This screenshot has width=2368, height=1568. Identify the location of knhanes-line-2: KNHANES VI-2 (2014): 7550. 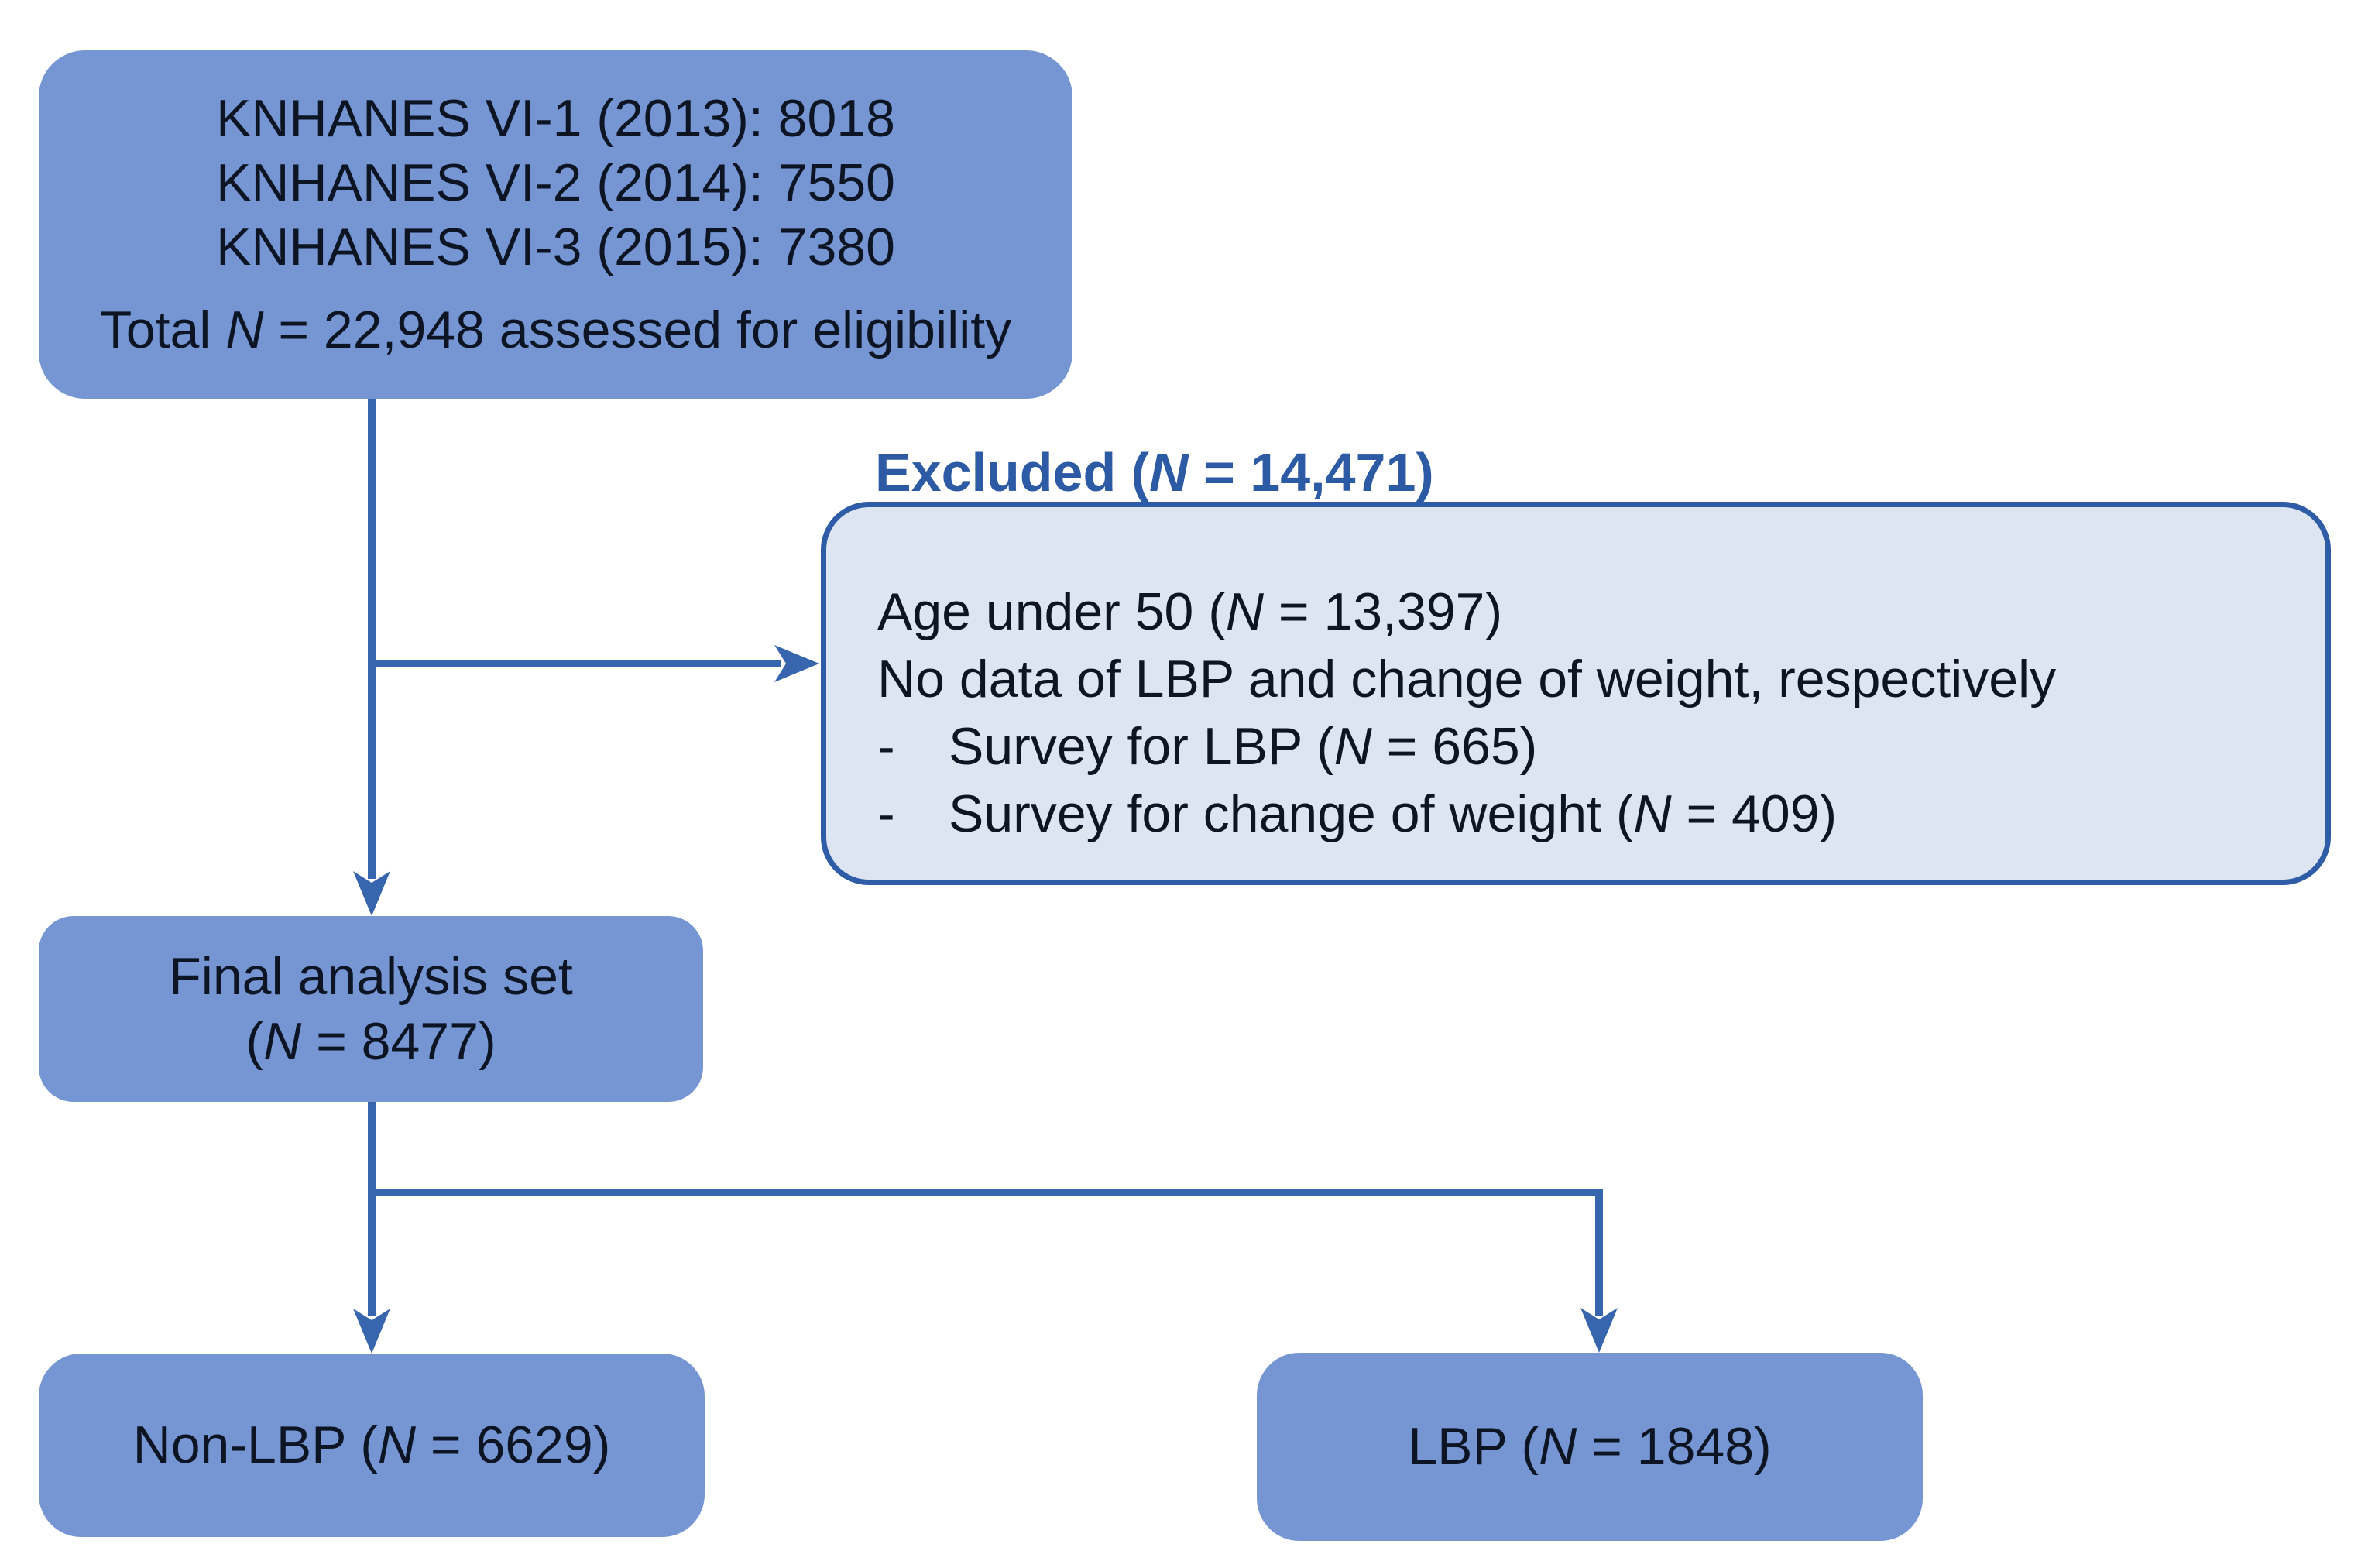
(555, 182).